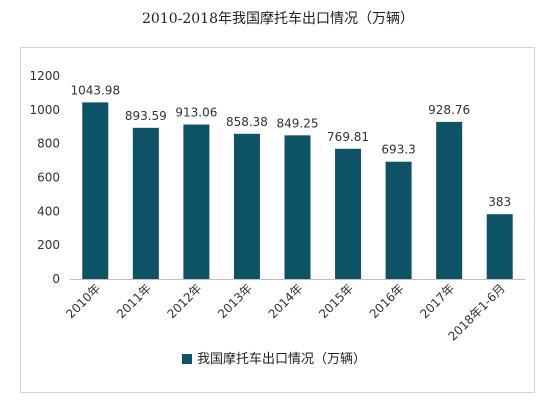 The image size is (556, 400). I want to click on data-label: 928.76, so click(449, 110).